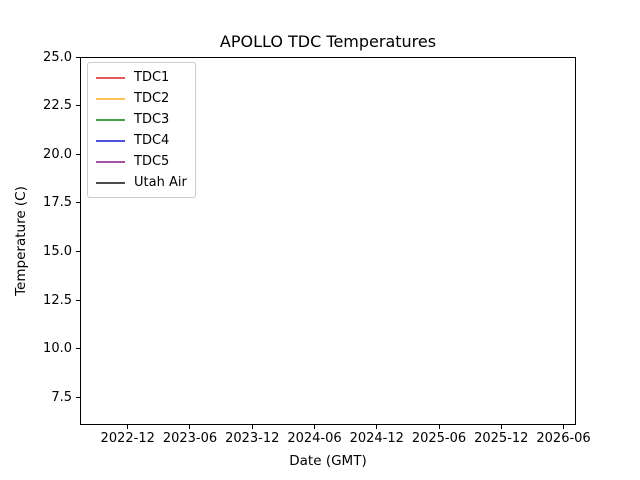  I want to click on x-axis-label: Date (GMT), so click(328, 461).